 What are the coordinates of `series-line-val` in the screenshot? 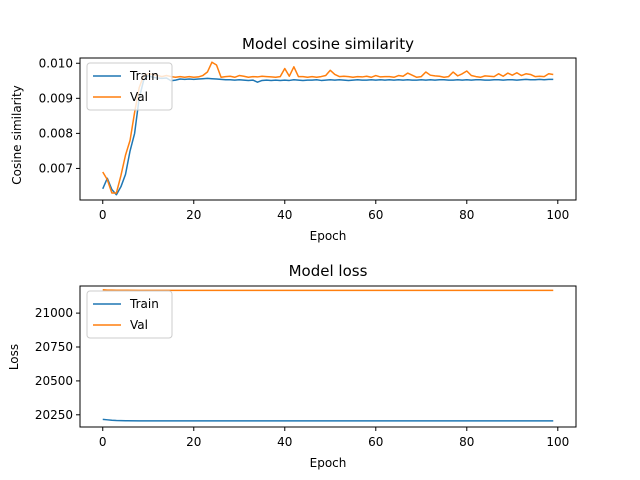 It's located at (328, 290).